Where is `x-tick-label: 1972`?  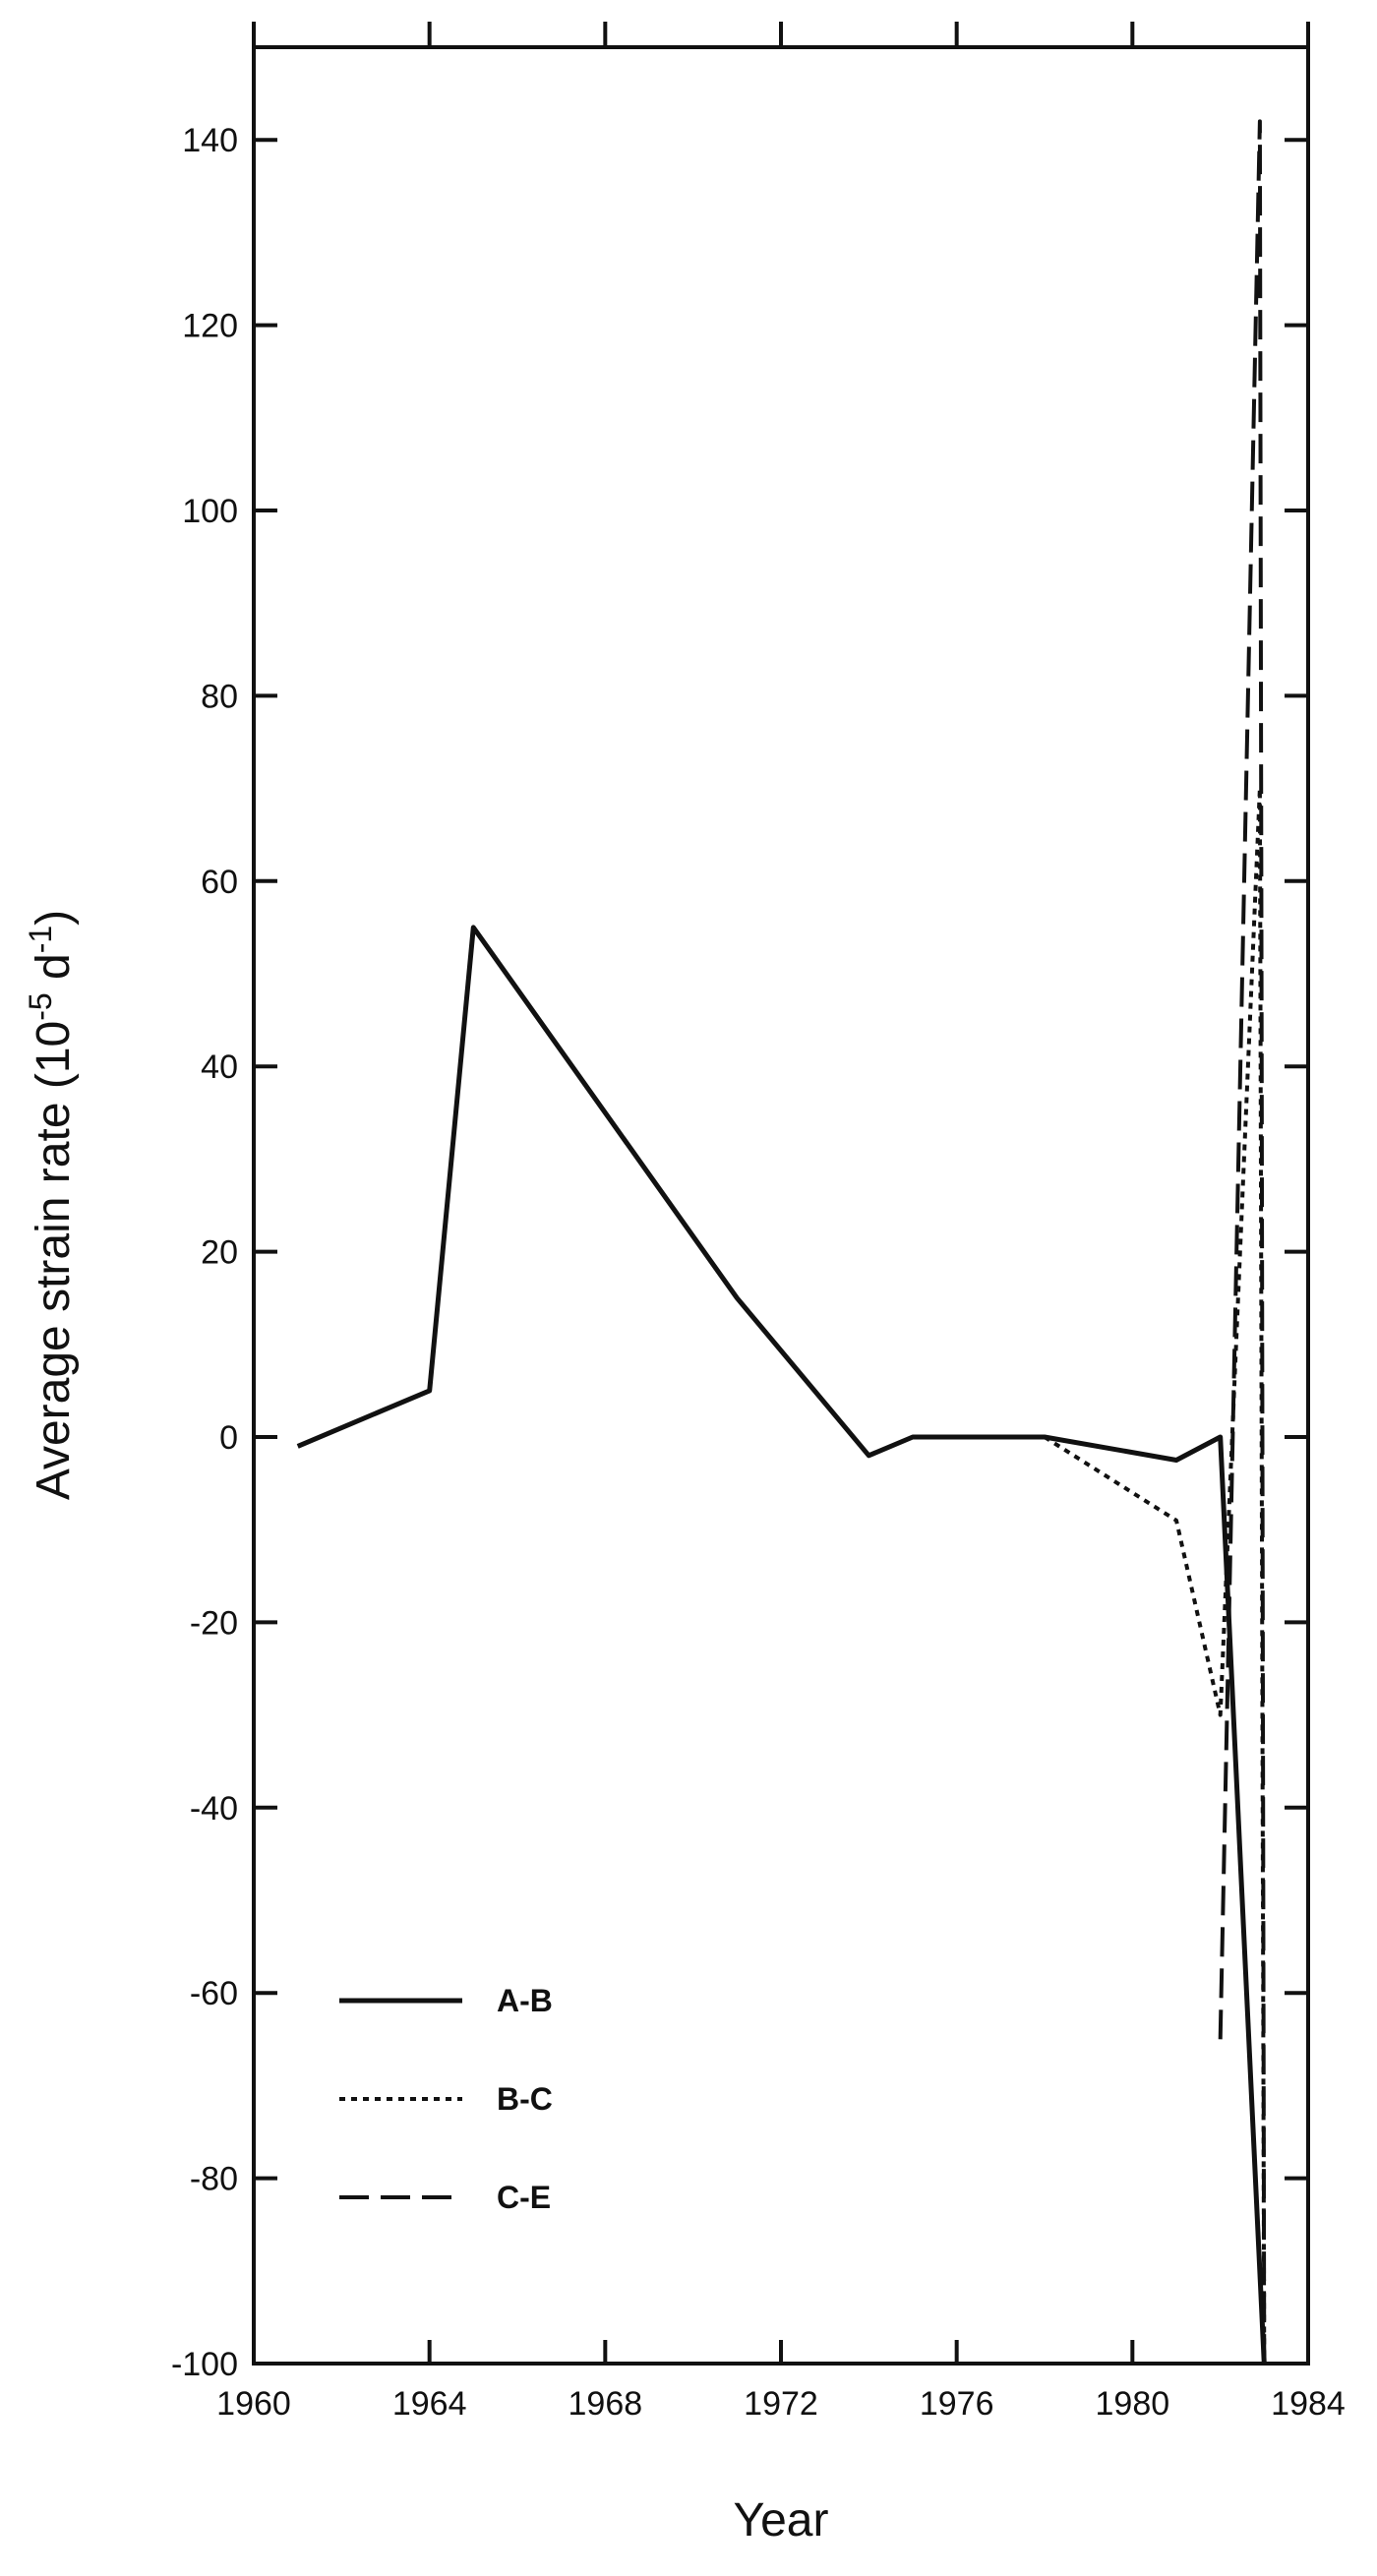
x-tick-label: 1972 is located at coordinates (781, 2404).